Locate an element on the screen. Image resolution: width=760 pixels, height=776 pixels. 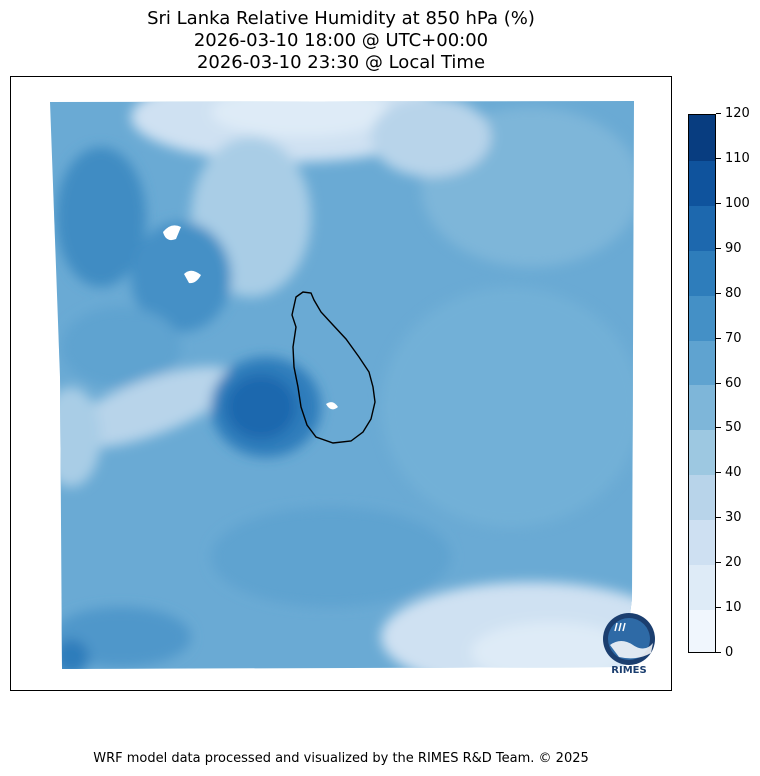
rimes-globe-logo-icon is located at coordinates (629, 639).